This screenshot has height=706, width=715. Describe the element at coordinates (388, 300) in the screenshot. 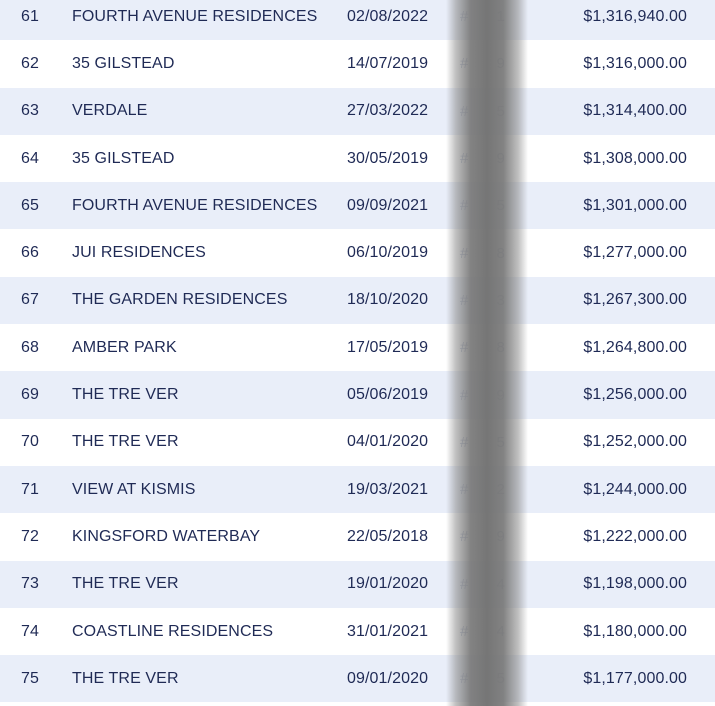

I see `transaction-date: 18/10/2020` at that location.